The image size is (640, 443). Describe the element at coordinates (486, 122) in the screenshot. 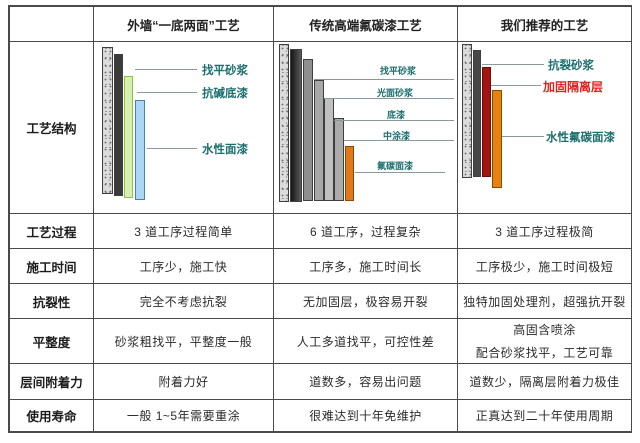

I see `layer-bar-isolation` at that location.